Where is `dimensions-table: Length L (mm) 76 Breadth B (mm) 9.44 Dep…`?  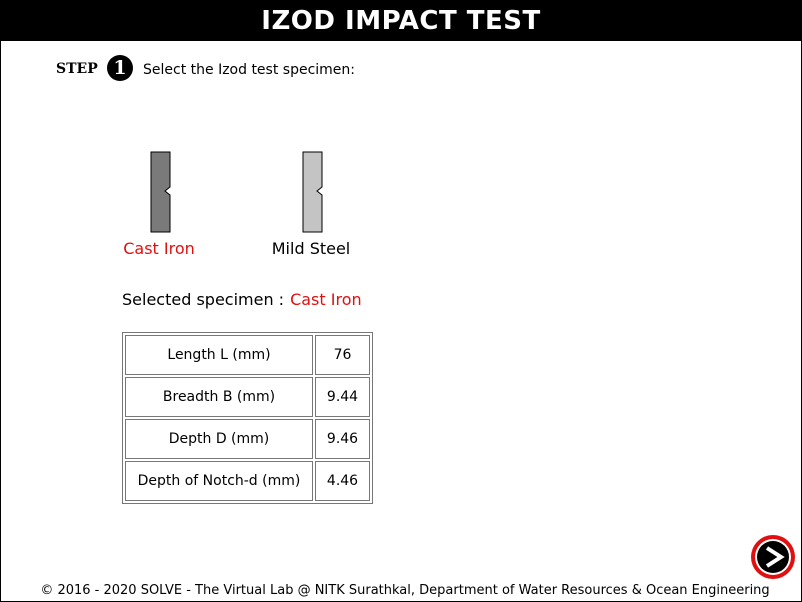 dimensions-table: Length L (mm) 76 Breadth B (mm) 9.44 Dep… is located at coordinates (247, 418).